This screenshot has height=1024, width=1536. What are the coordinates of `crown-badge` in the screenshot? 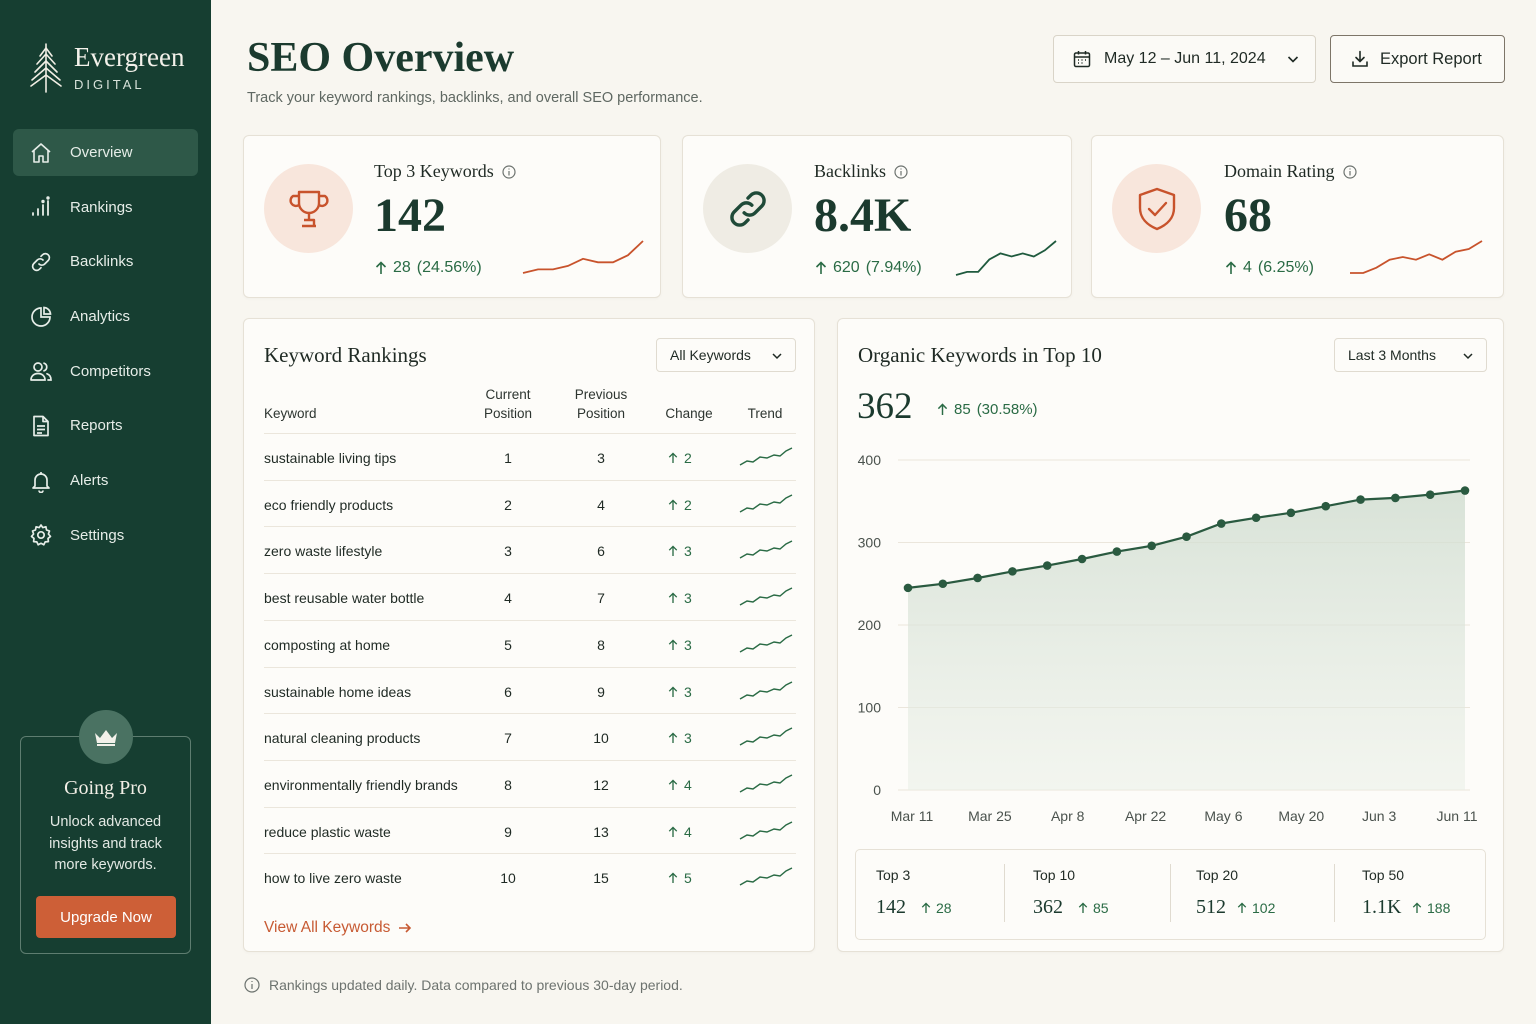 It's located at (106, 737).